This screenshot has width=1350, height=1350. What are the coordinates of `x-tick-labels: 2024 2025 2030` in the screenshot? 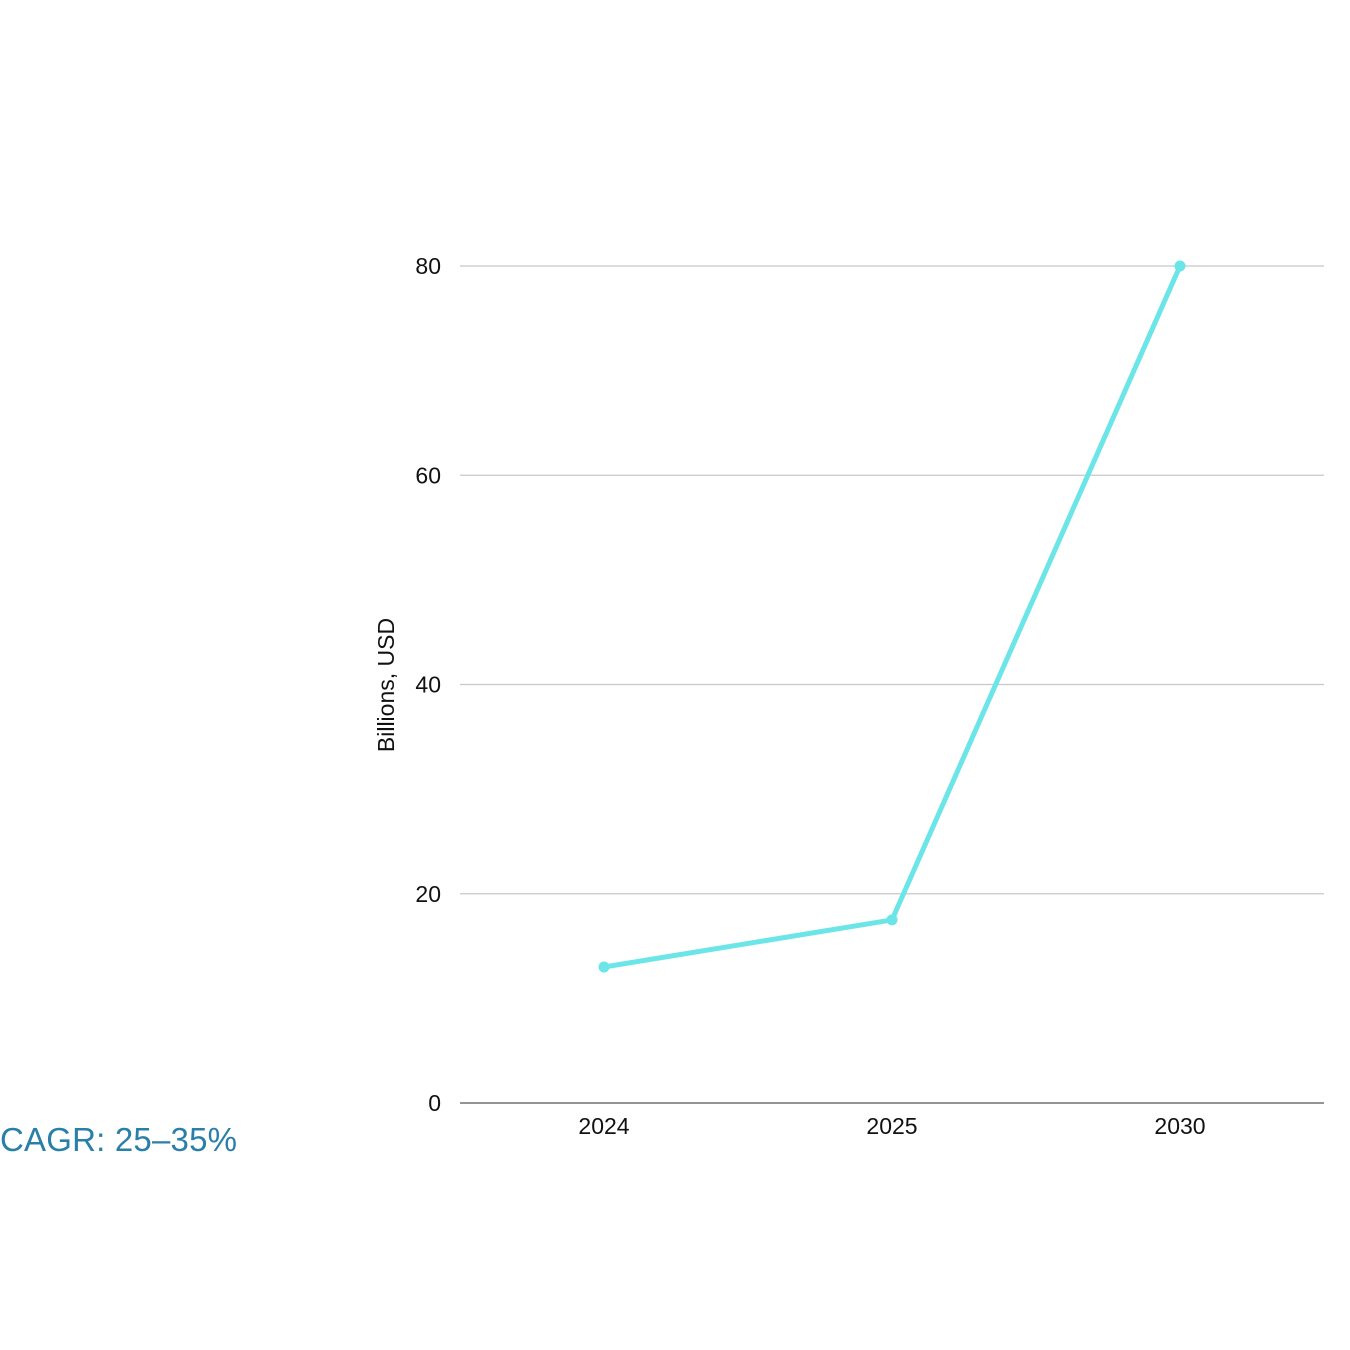 It's located at (891, 1126).